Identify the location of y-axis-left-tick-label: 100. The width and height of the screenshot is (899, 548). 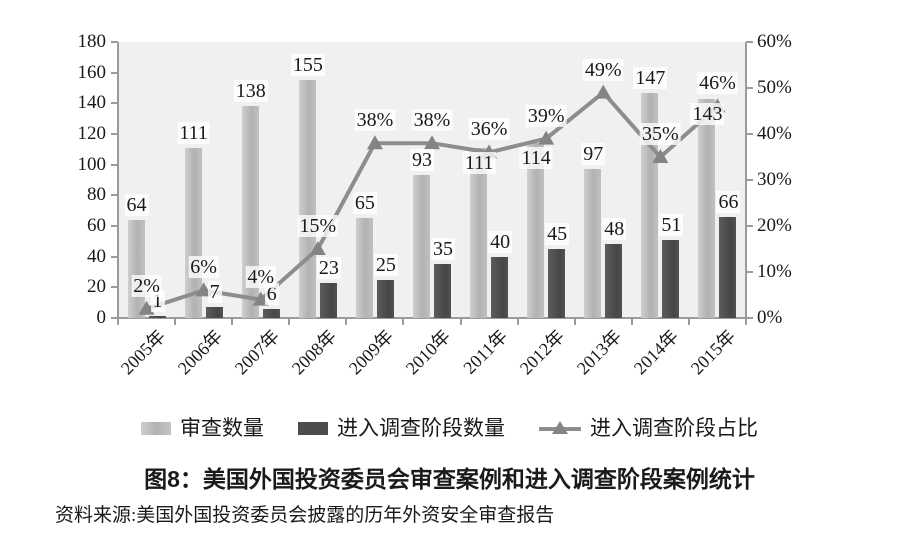
(92, 164).